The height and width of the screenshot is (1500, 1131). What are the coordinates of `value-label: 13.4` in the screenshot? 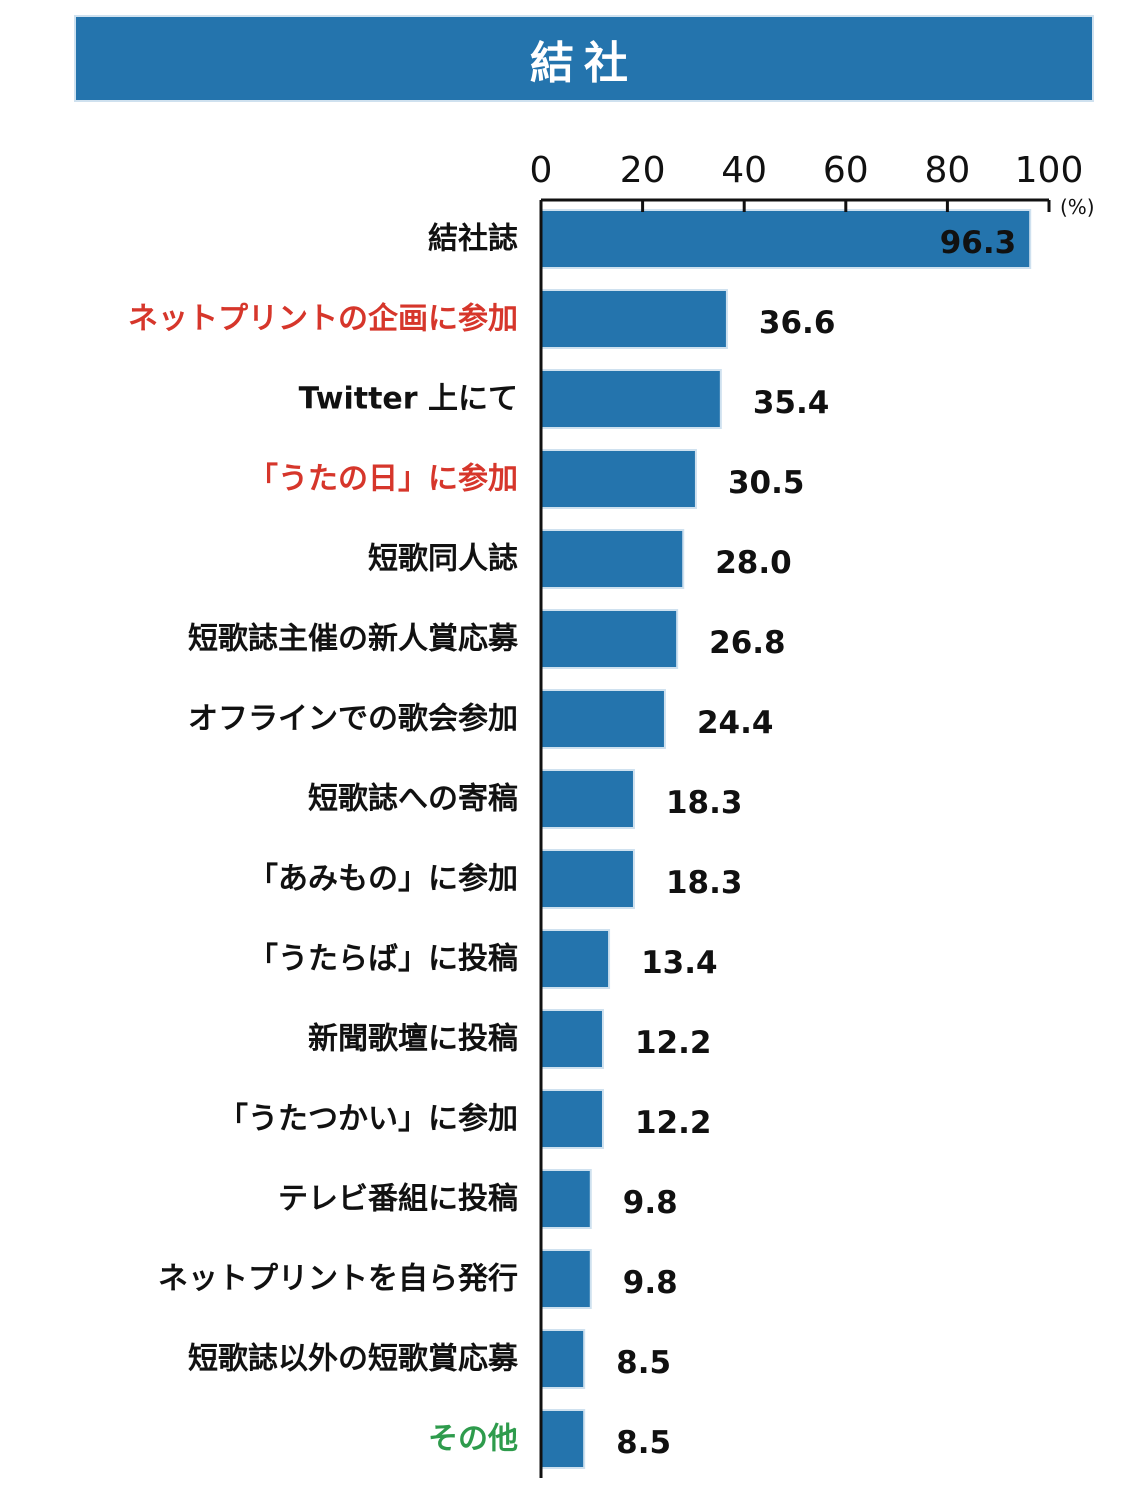 It's located at (679, 963).